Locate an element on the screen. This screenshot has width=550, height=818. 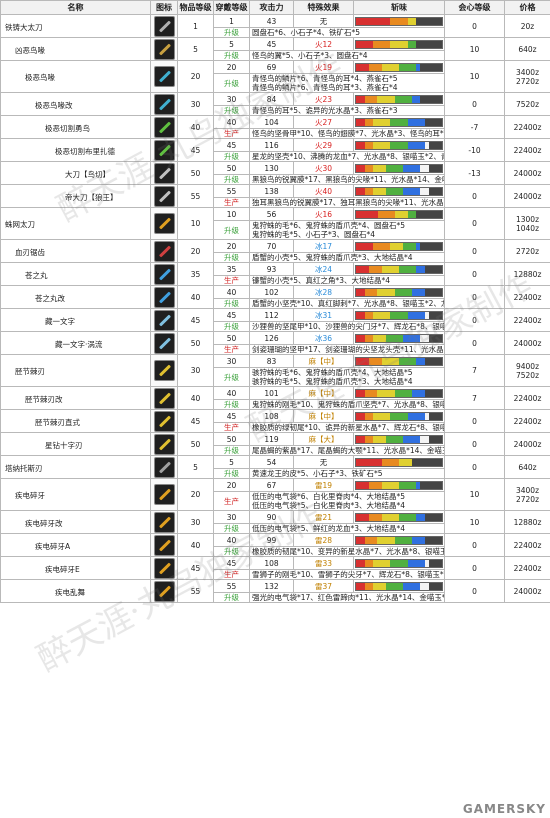
slots-cell: 50 is located at coordinates (231, 338).